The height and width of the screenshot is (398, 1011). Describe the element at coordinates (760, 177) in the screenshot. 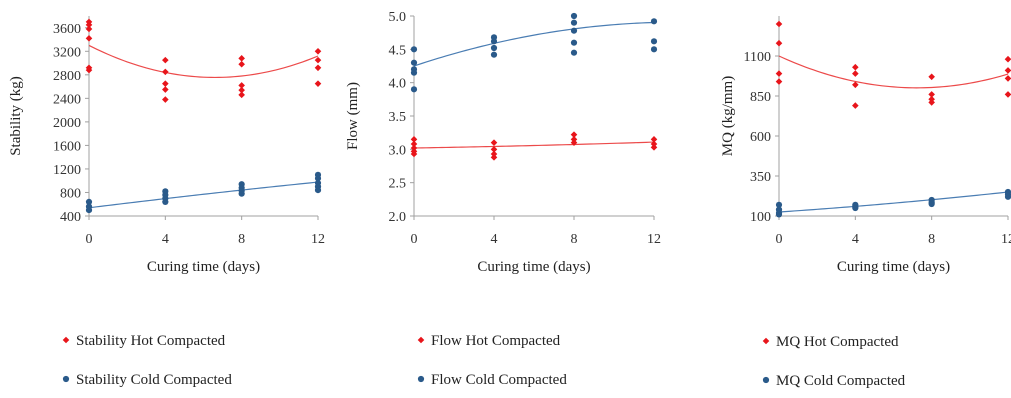

I see `y-tick-label: 350` at that location.